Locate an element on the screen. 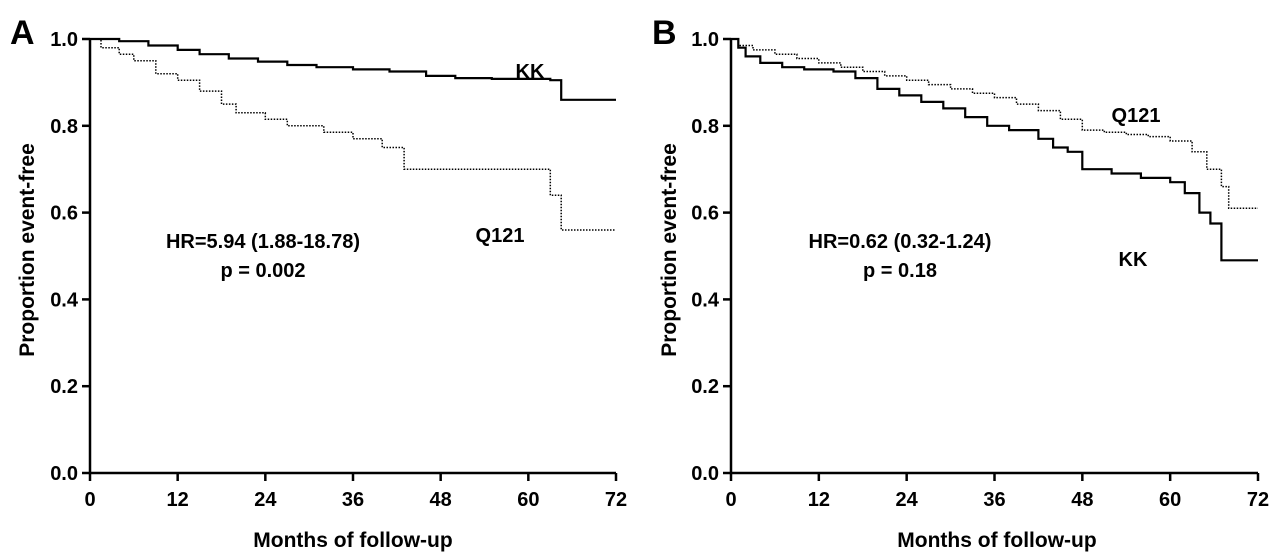 This screenshot has height=554, width=1275. series-label-top: Q121 is located at coordinates (1136, 116).